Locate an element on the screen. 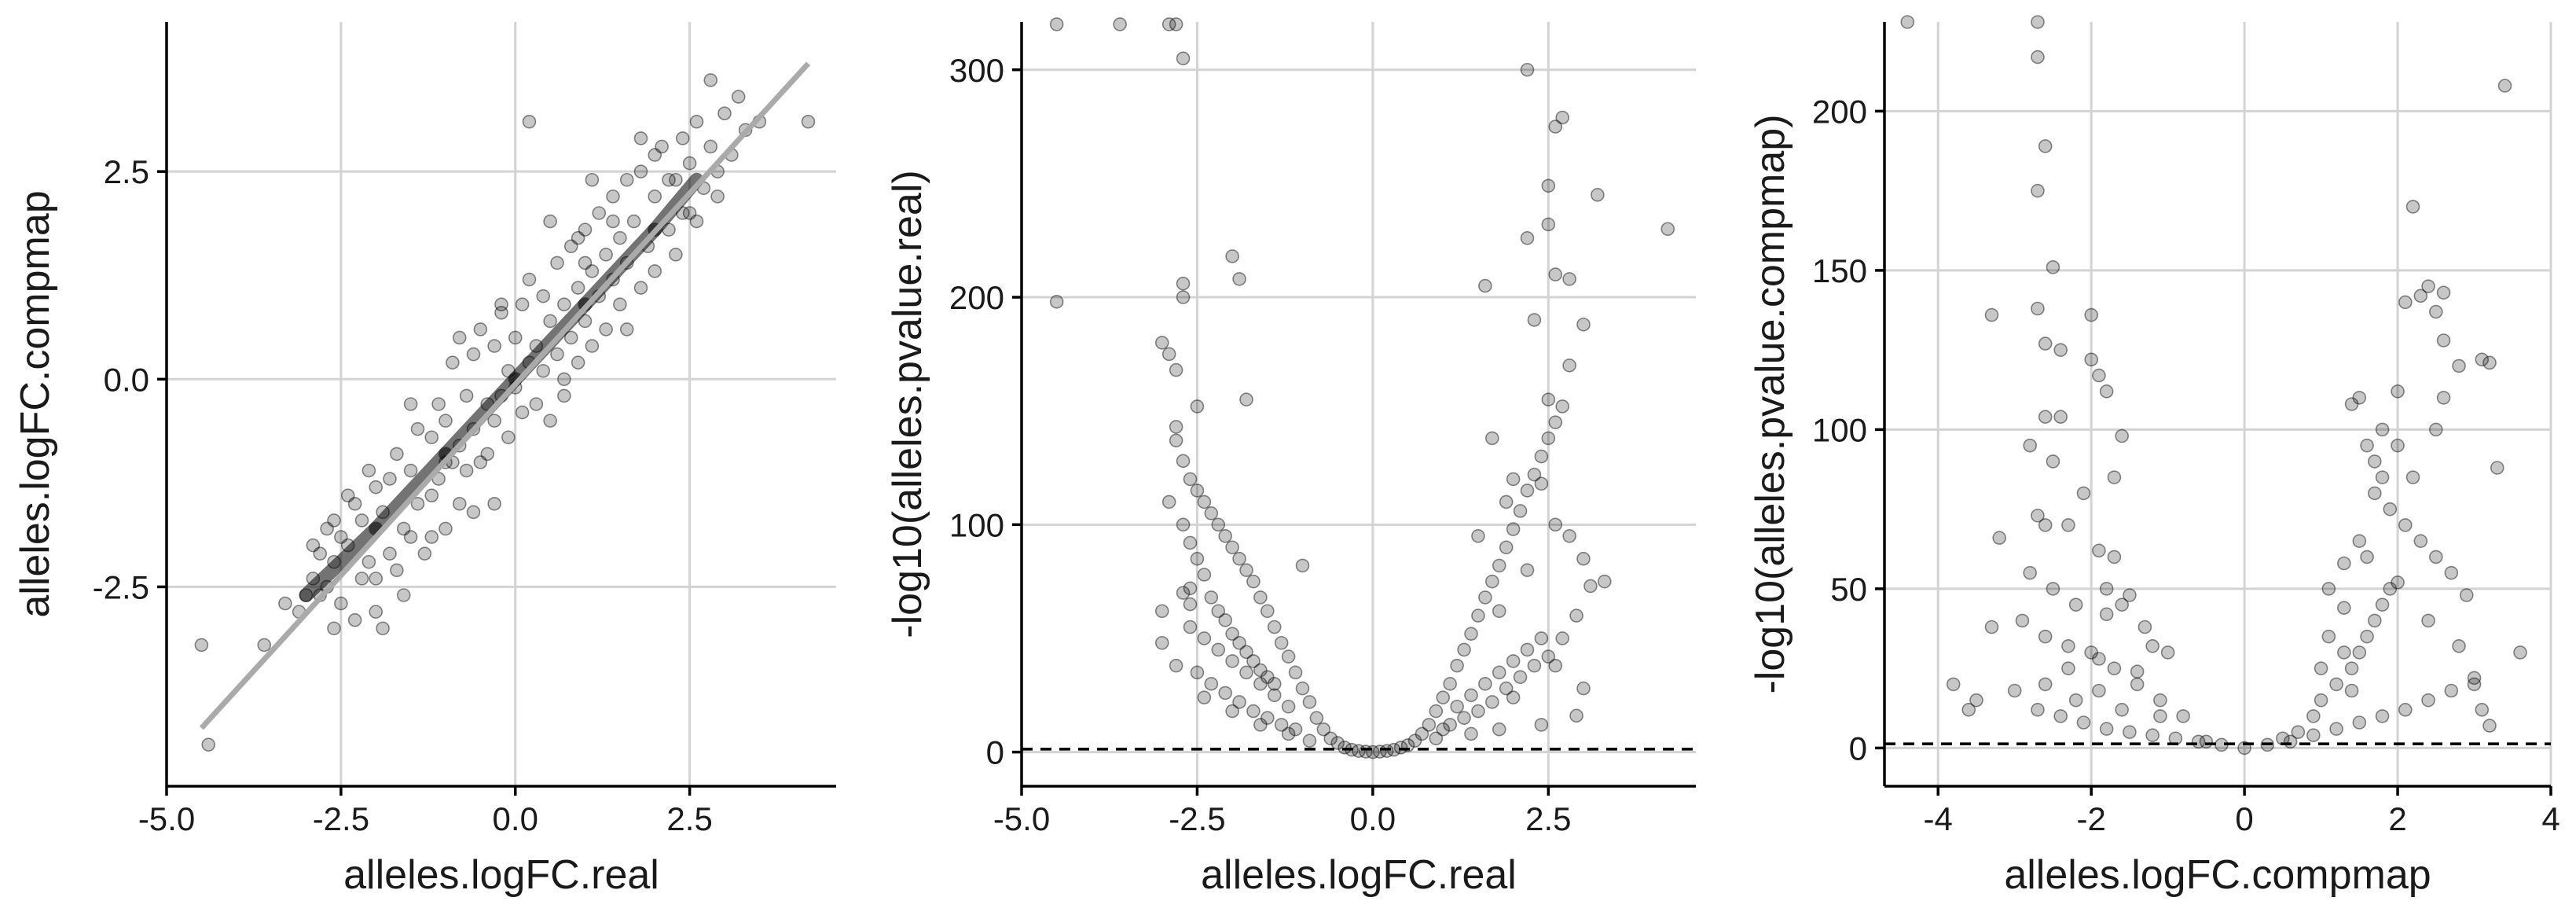 The height and width of the screenshot is (923, 2576). y-tick-label: 0 is located at coordinates (1858, 748).